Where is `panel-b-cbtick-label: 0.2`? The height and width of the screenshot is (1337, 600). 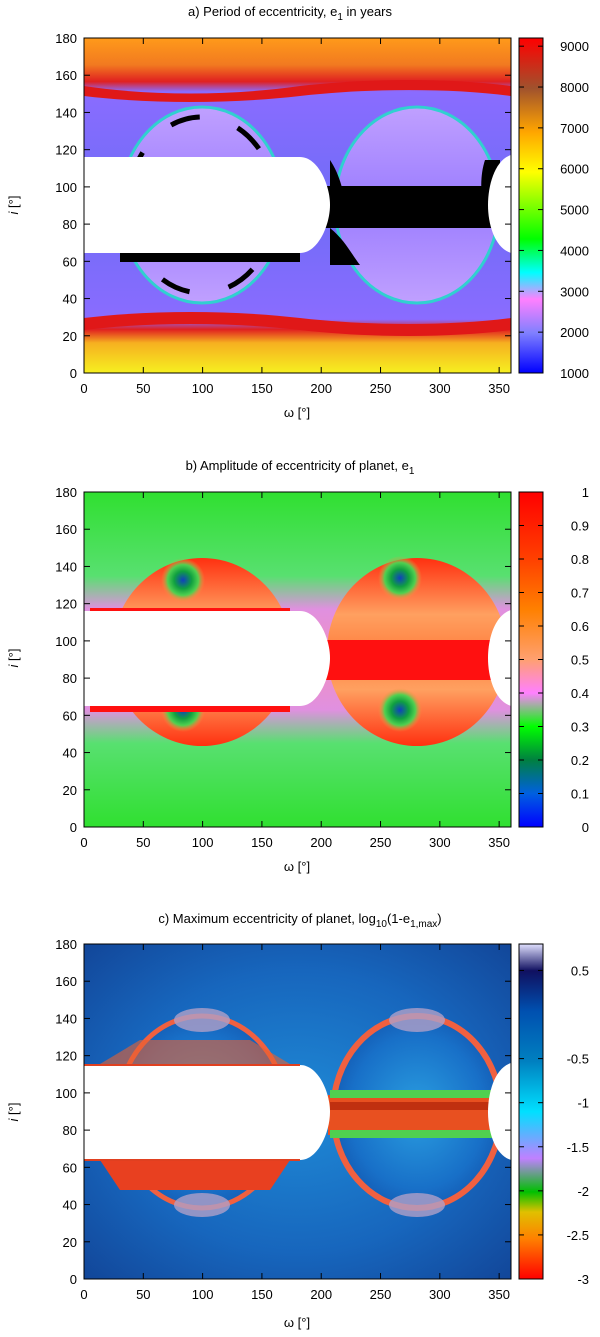 panel-b-cbtick-label: 0.2 is located at coordinates (580, 760).